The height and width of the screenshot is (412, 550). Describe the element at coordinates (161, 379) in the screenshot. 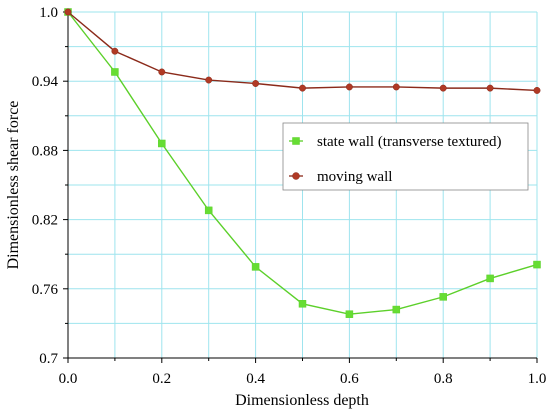

I see `x-tick-label: 0.2` at that location.